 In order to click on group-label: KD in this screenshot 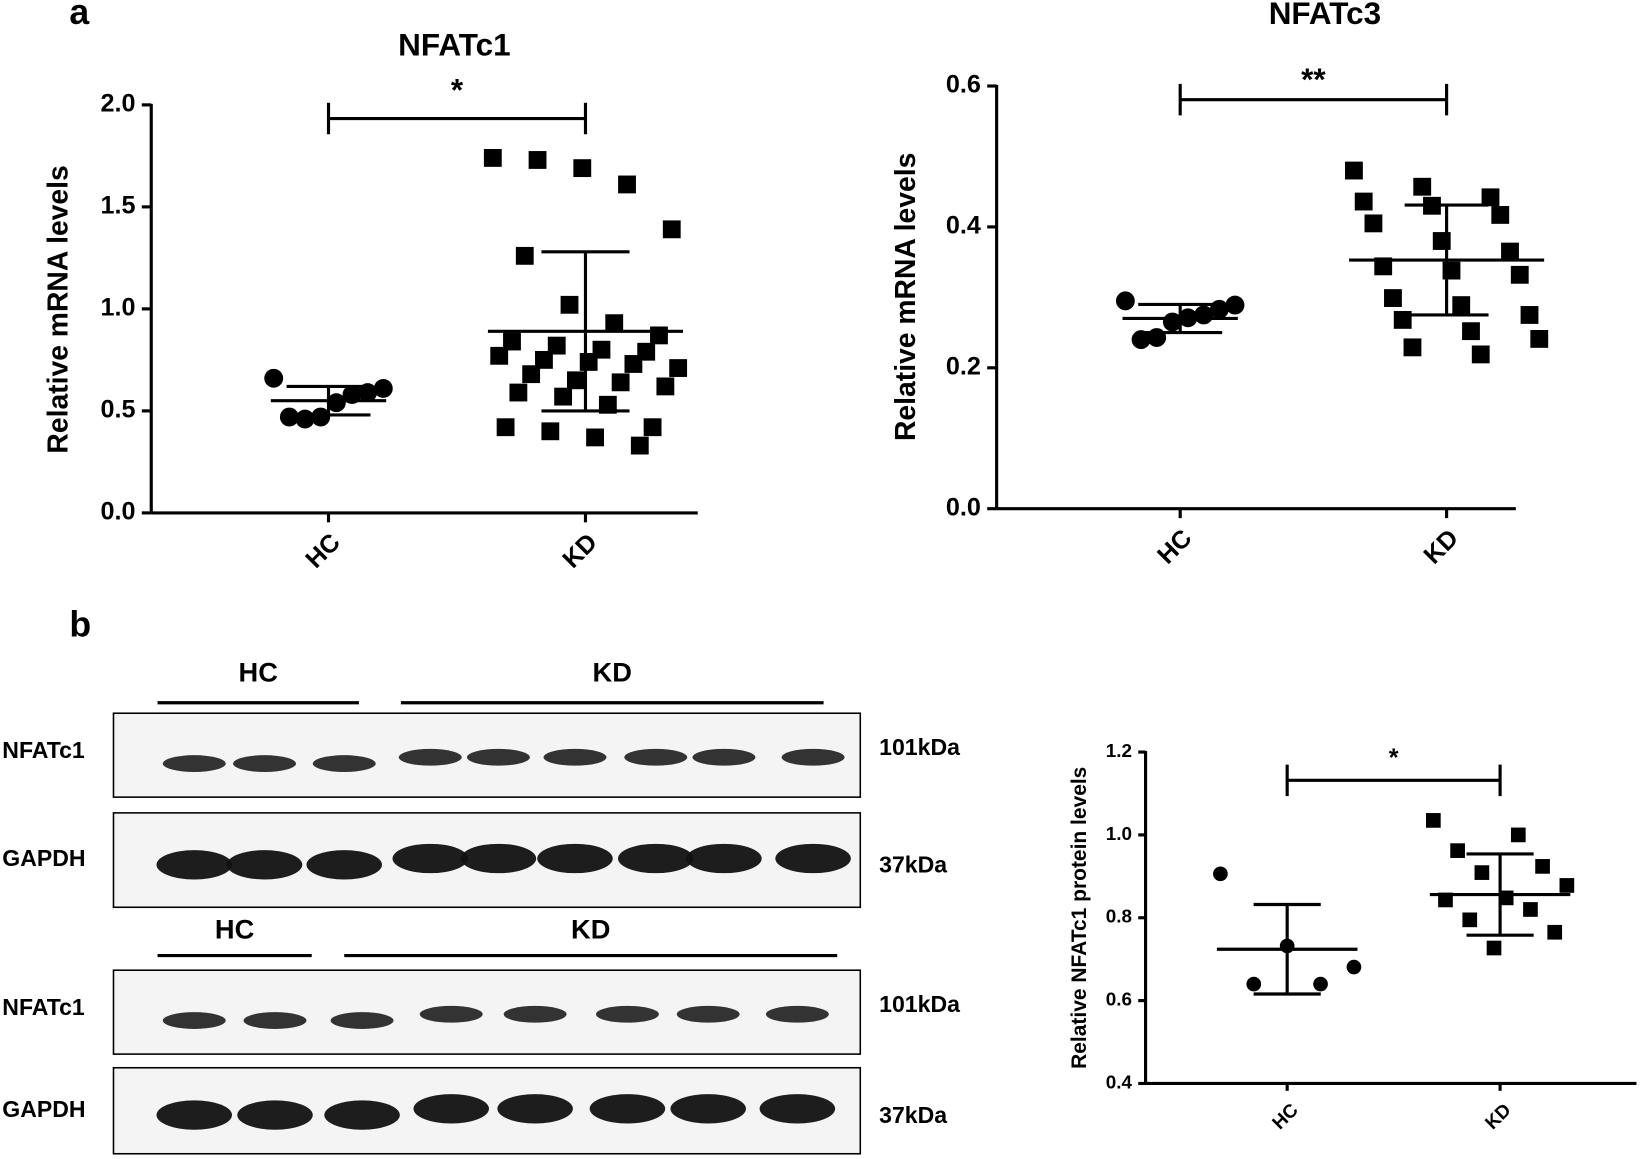, I will do `click(590, 929)`.